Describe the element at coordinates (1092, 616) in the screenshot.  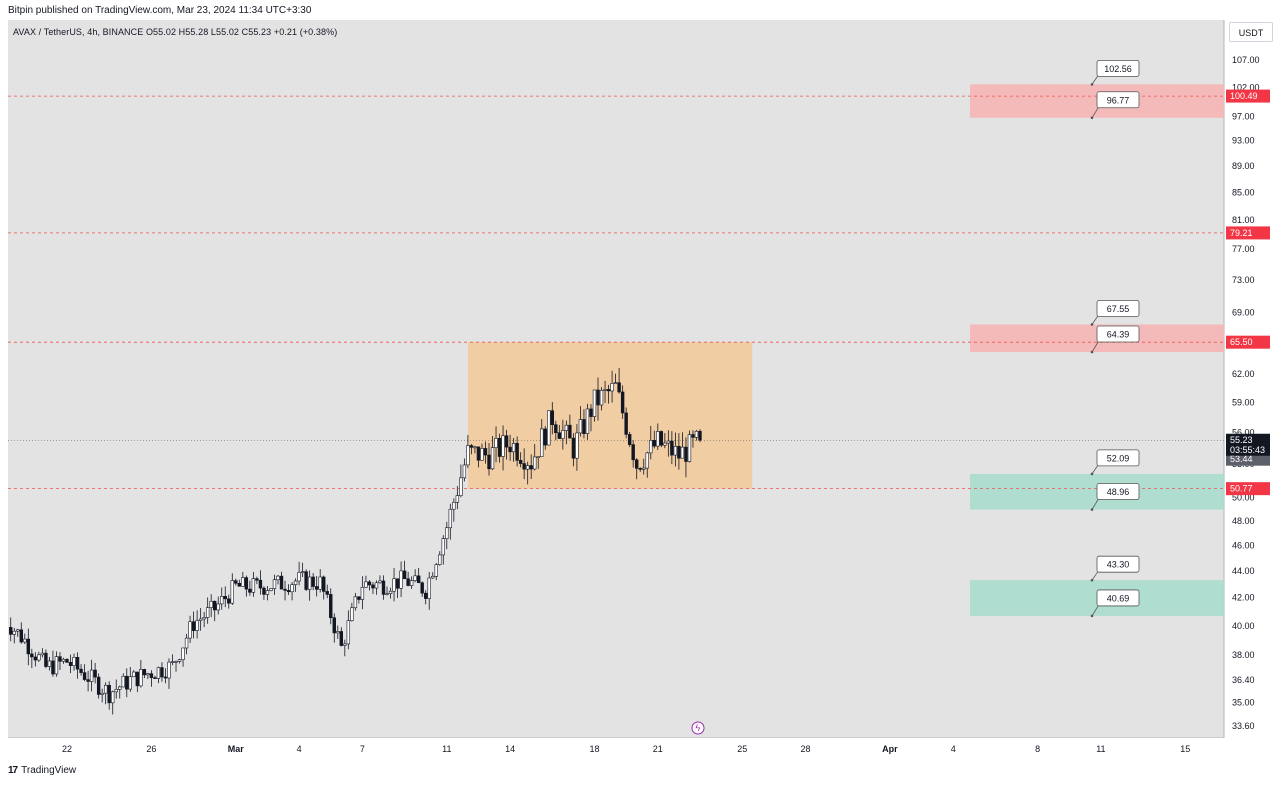
I see `callout-anchor` at that location.